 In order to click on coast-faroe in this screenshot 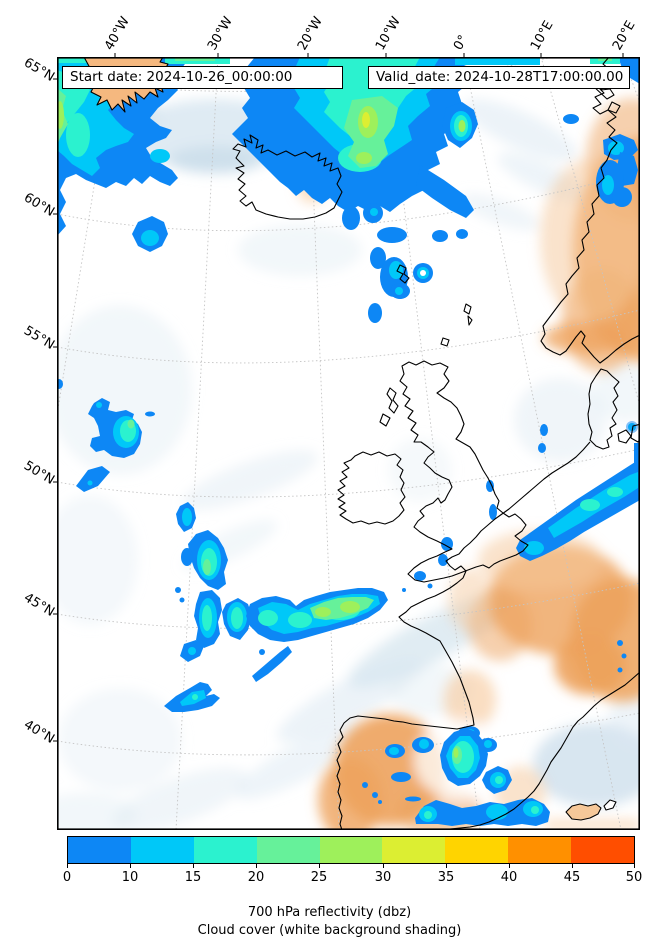, I will do `click(403, 274)`.